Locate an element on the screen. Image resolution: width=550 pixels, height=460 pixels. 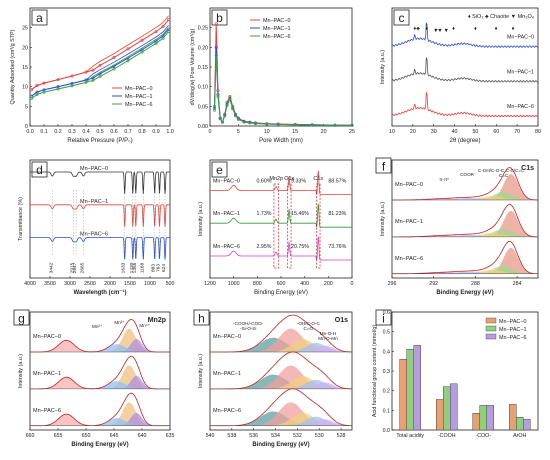
x-tick-label: 500 is located at coordinates (170, 284).